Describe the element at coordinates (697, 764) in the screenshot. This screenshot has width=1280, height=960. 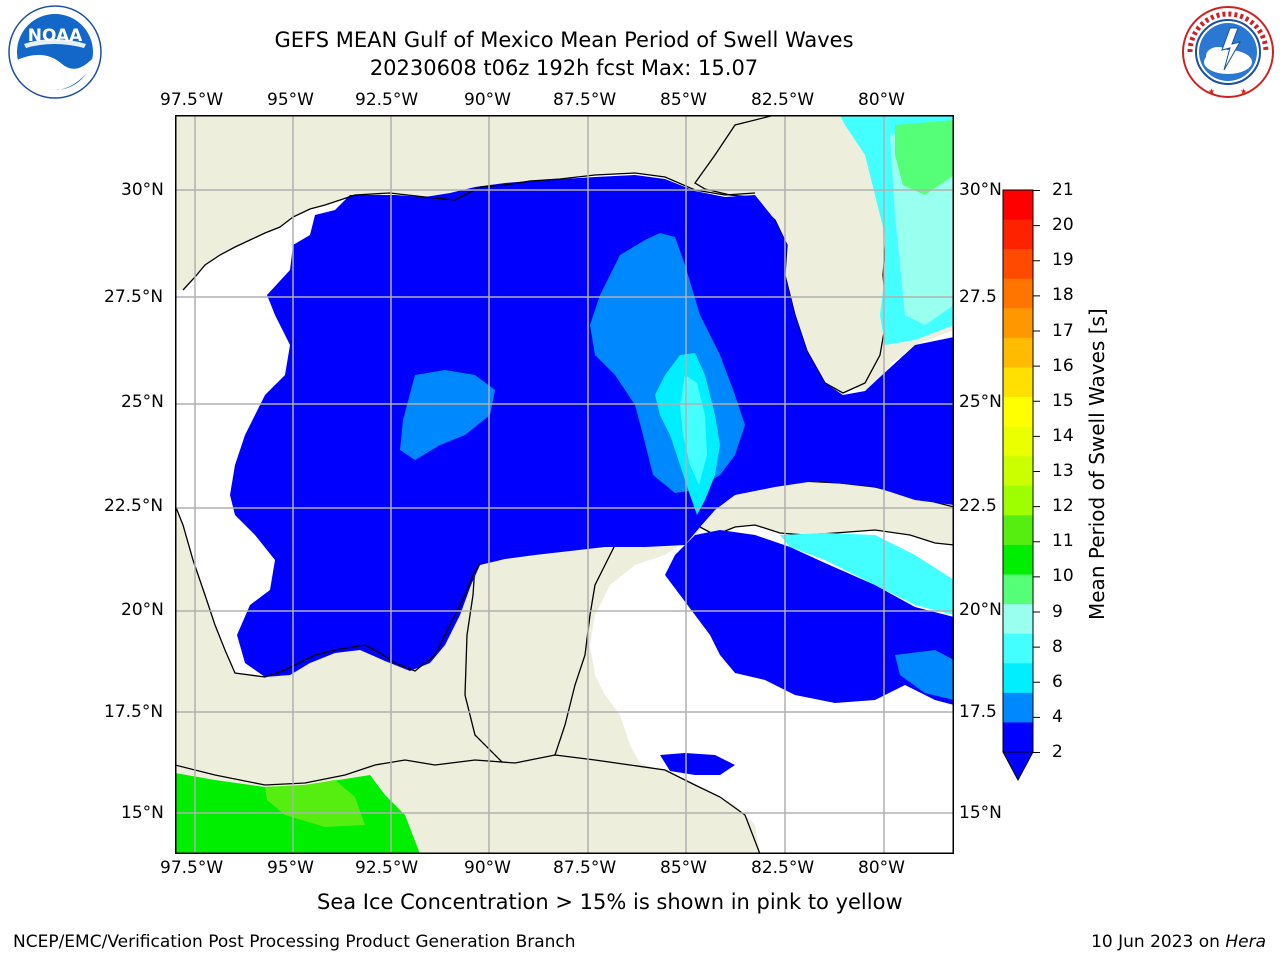
I see `swell-honduras-blue` at that location.